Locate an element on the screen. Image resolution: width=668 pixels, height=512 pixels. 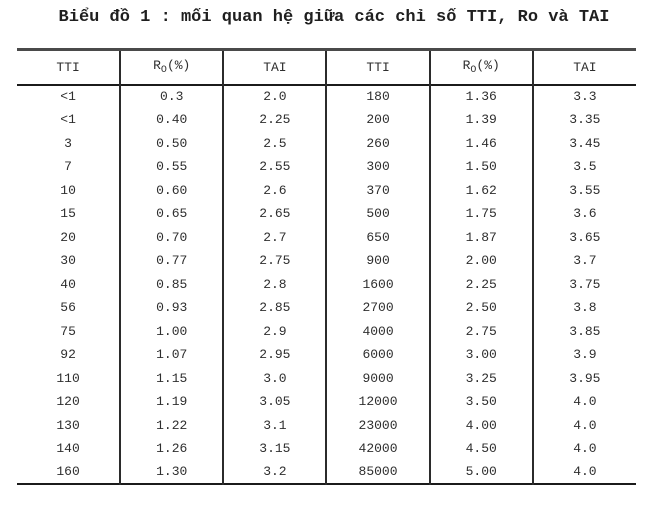
table-cell: 2.50 is located at coordinates (480, 308).